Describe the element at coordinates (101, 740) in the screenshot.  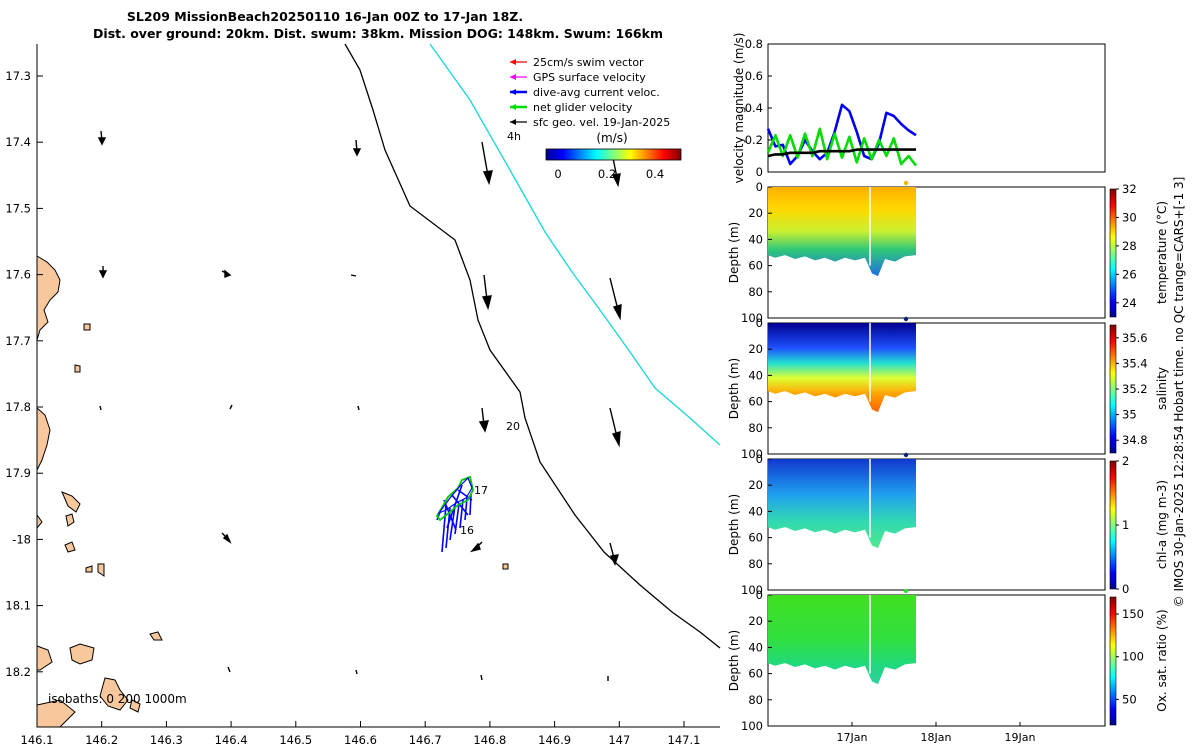
I see `lon-tick-label: 146.2` at that location.